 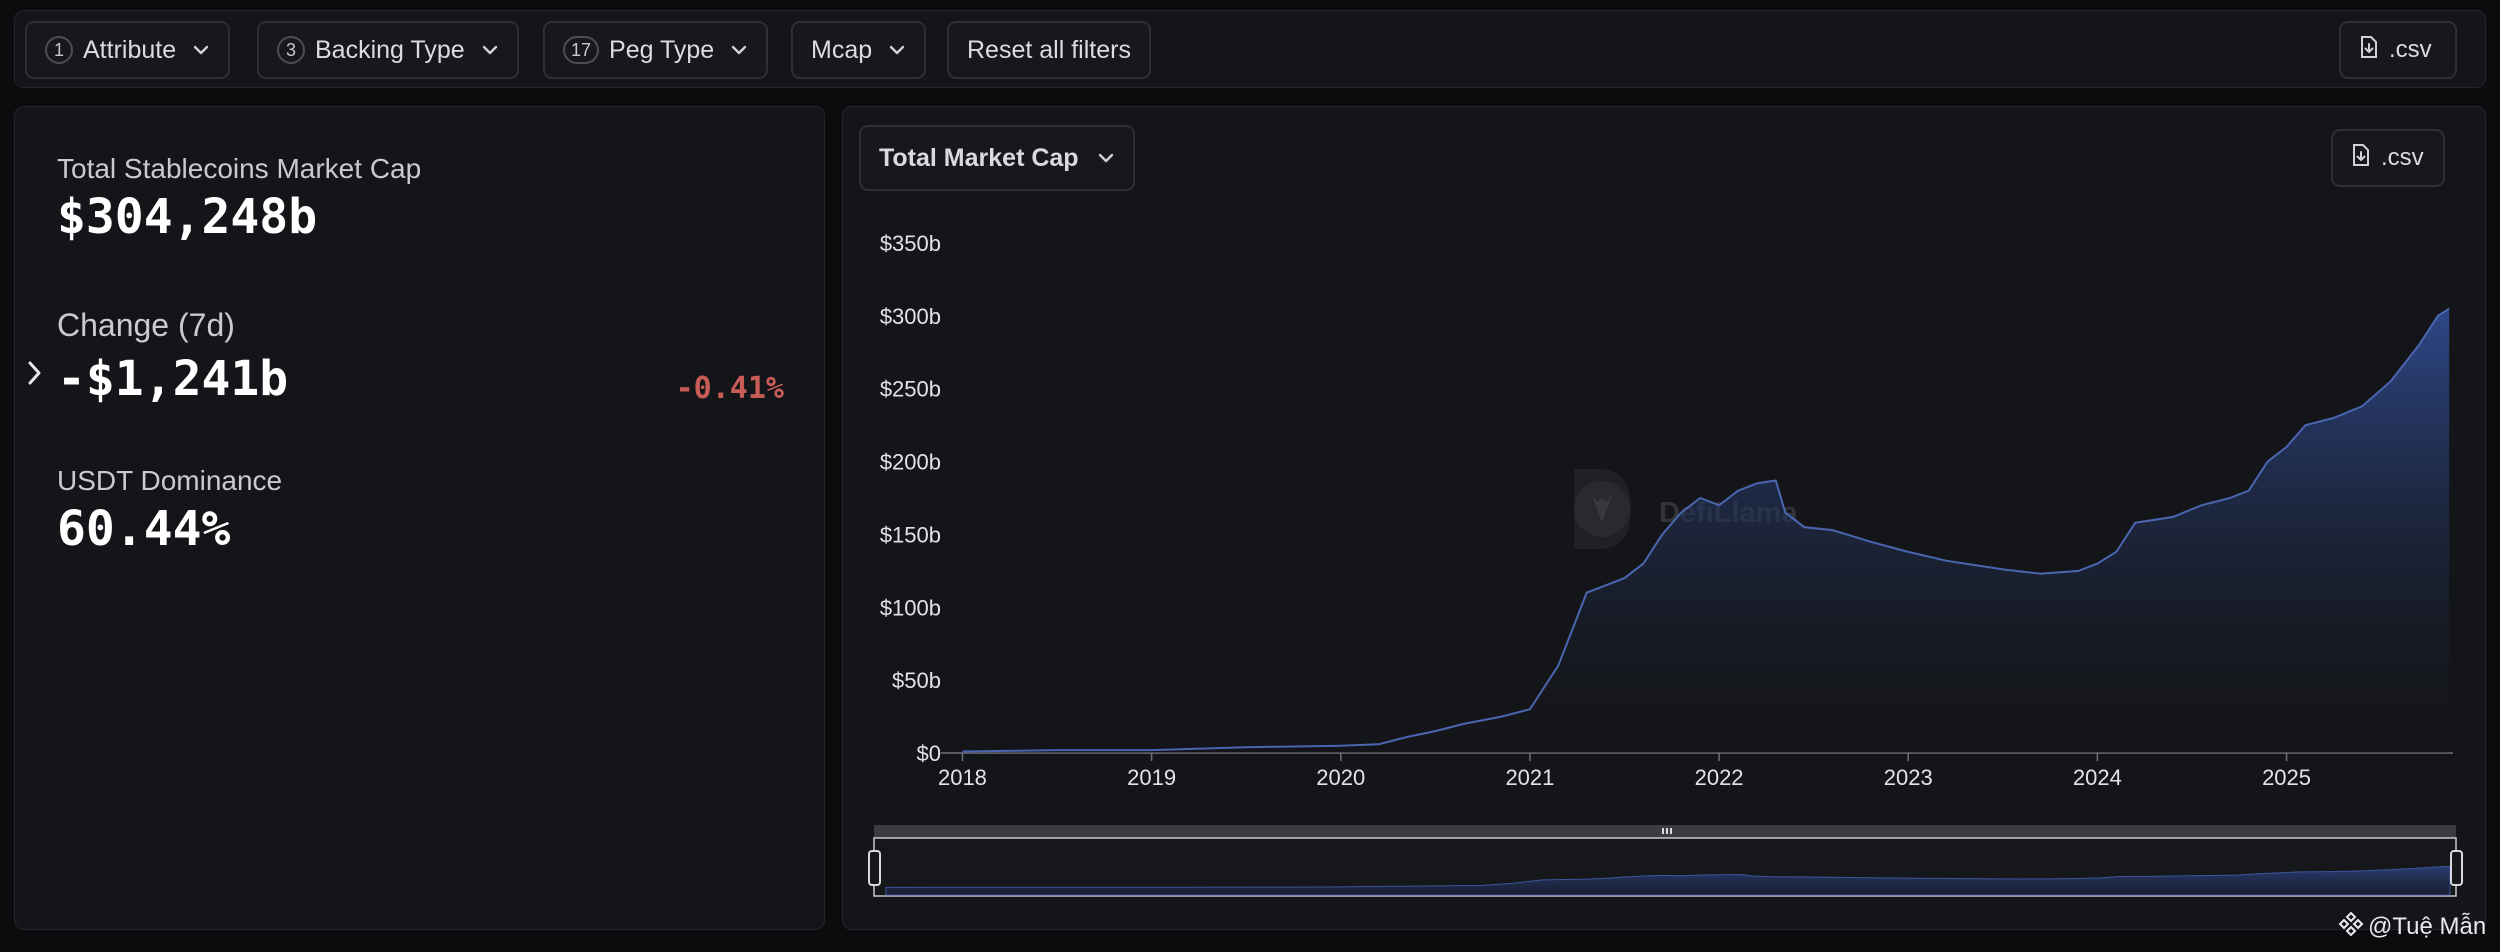 I want to click on filter-label: Mcap, so click(x=842, y=49).